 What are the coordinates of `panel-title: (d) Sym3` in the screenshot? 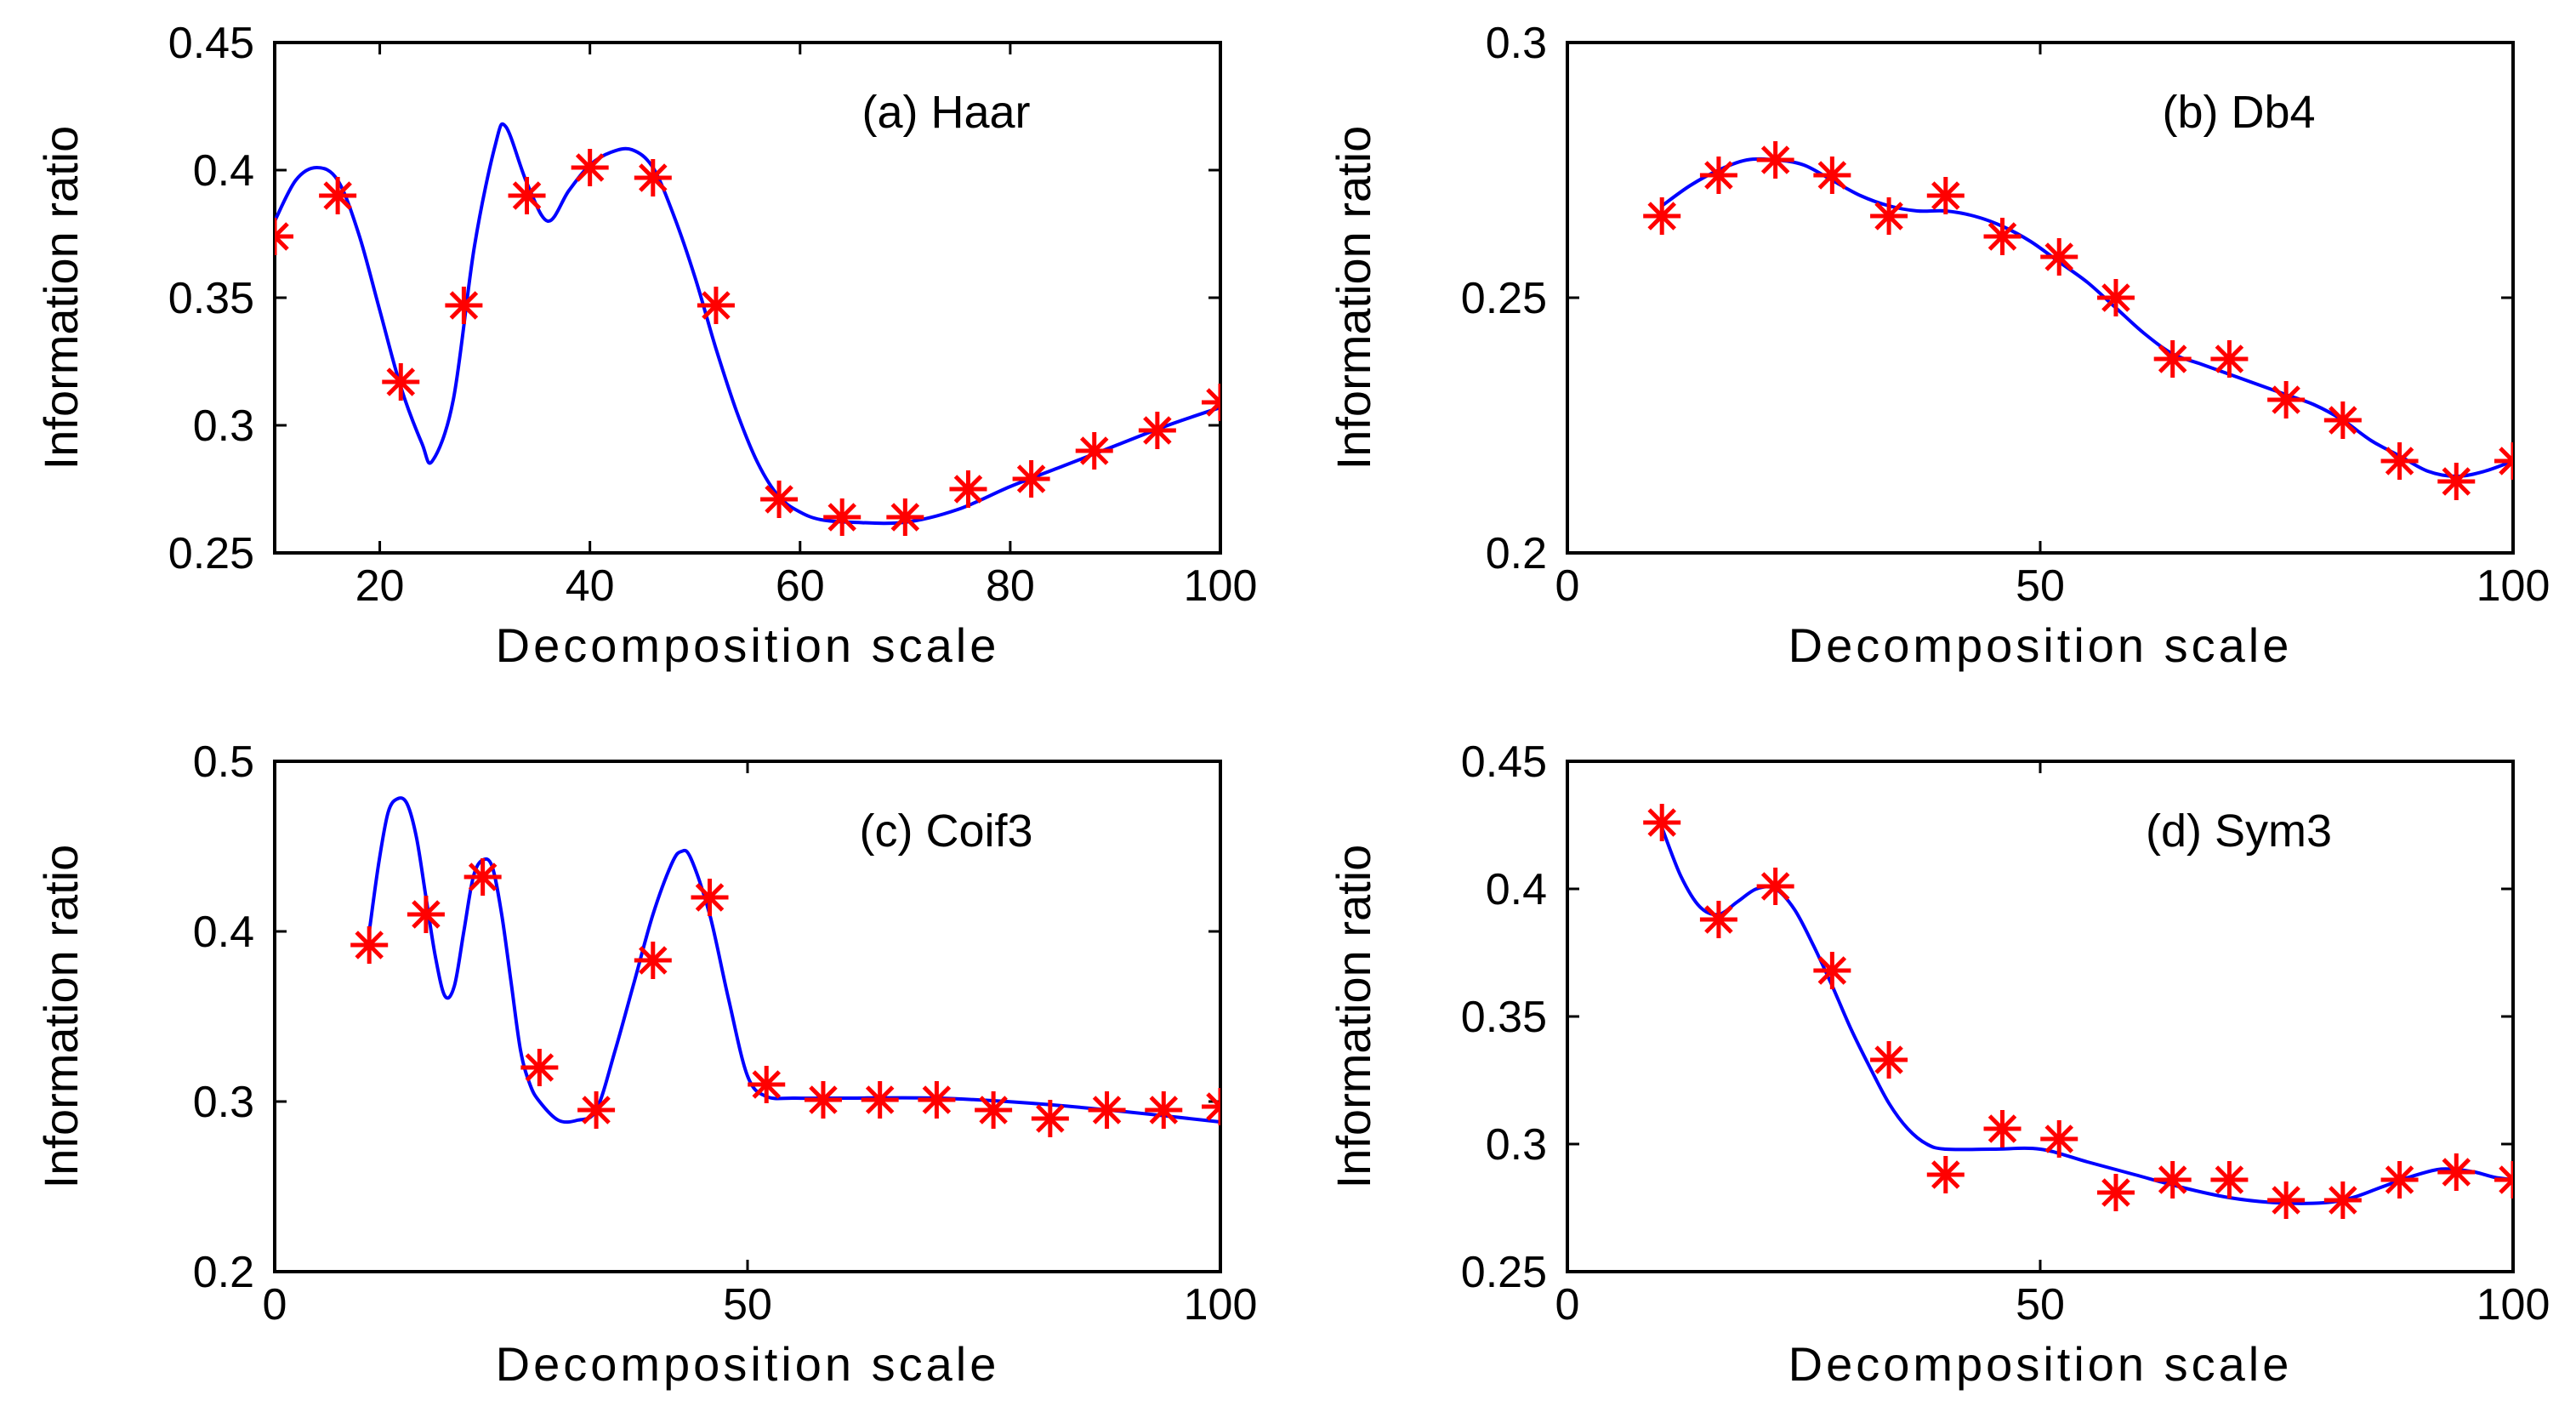 It's located at (2239, 831).